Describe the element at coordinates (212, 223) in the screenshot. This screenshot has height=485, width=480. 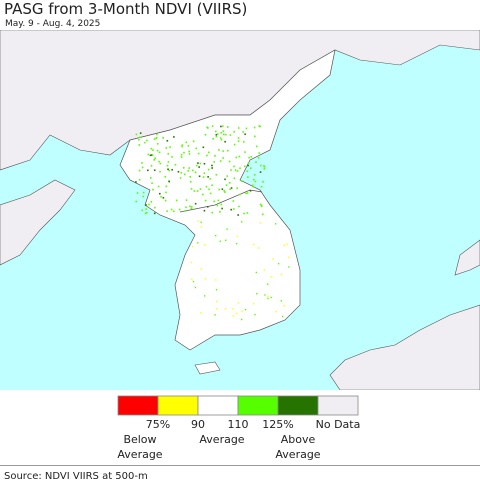
I see `vegetation` at that location.